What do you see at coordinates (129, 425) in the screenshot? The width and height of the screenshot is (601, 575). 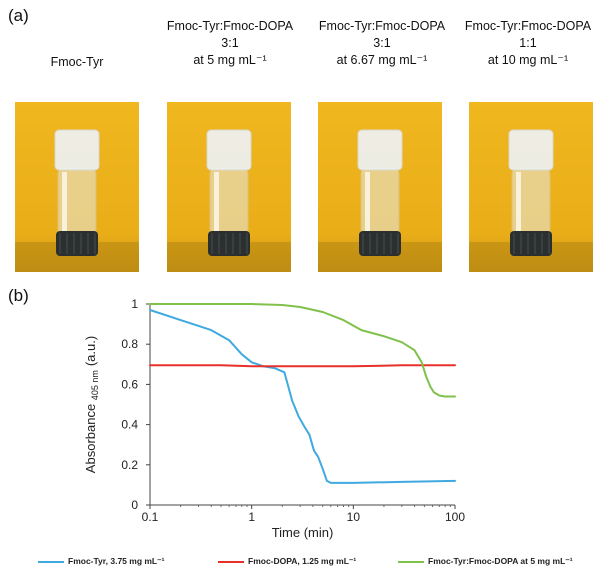 I see `y-tick-label: 0.4` at bounding box center [129, 425].